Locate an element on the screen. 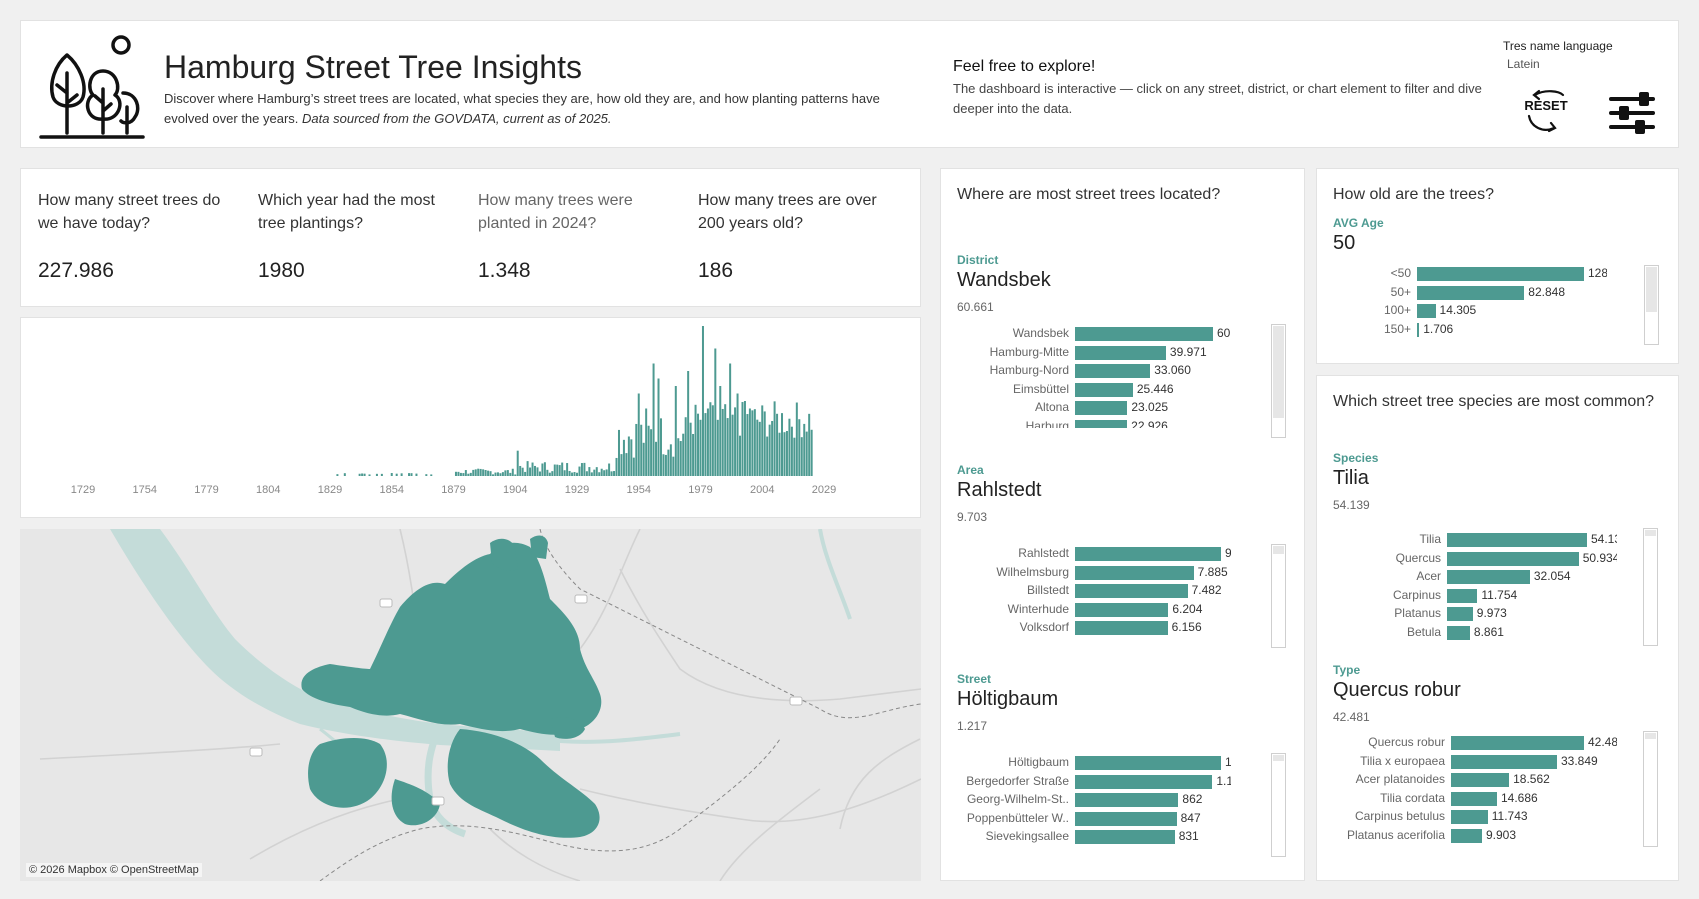  street-scrollbar is located at coordinates (1278, 805).